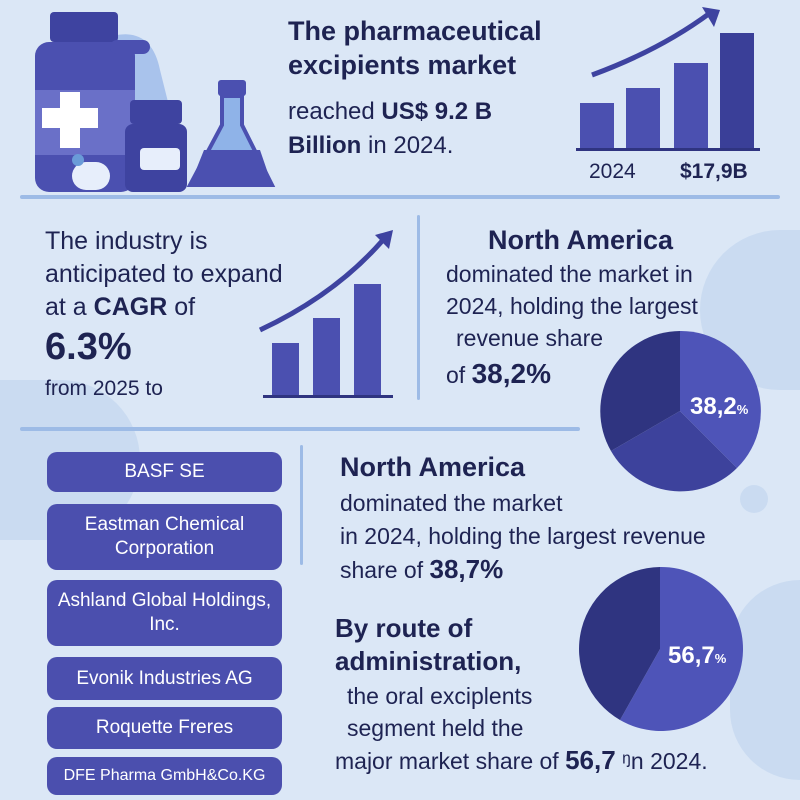  Describe the element at coordinates (404, 628) in the screenshot. I see `route-heading-1: By route of` at that location.